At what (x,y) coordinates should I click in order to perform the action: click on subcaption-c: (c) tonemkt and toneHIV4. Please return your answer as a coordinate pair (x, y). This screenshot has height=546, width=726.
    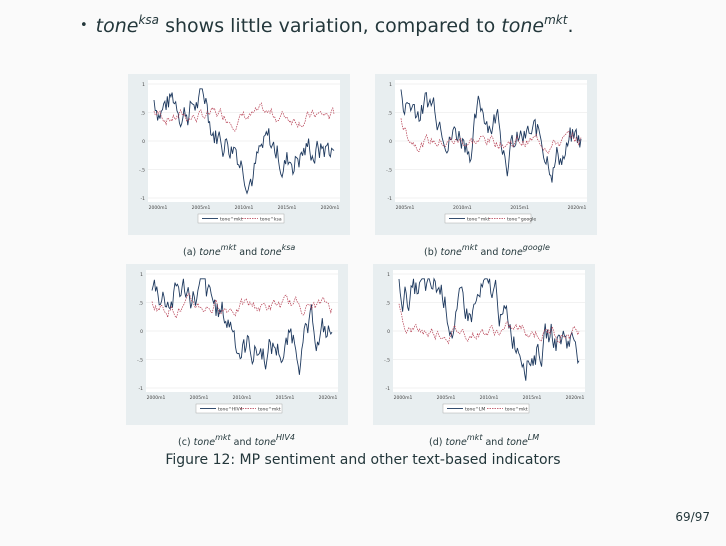
    Looking at the image, I should click on (236, 441).